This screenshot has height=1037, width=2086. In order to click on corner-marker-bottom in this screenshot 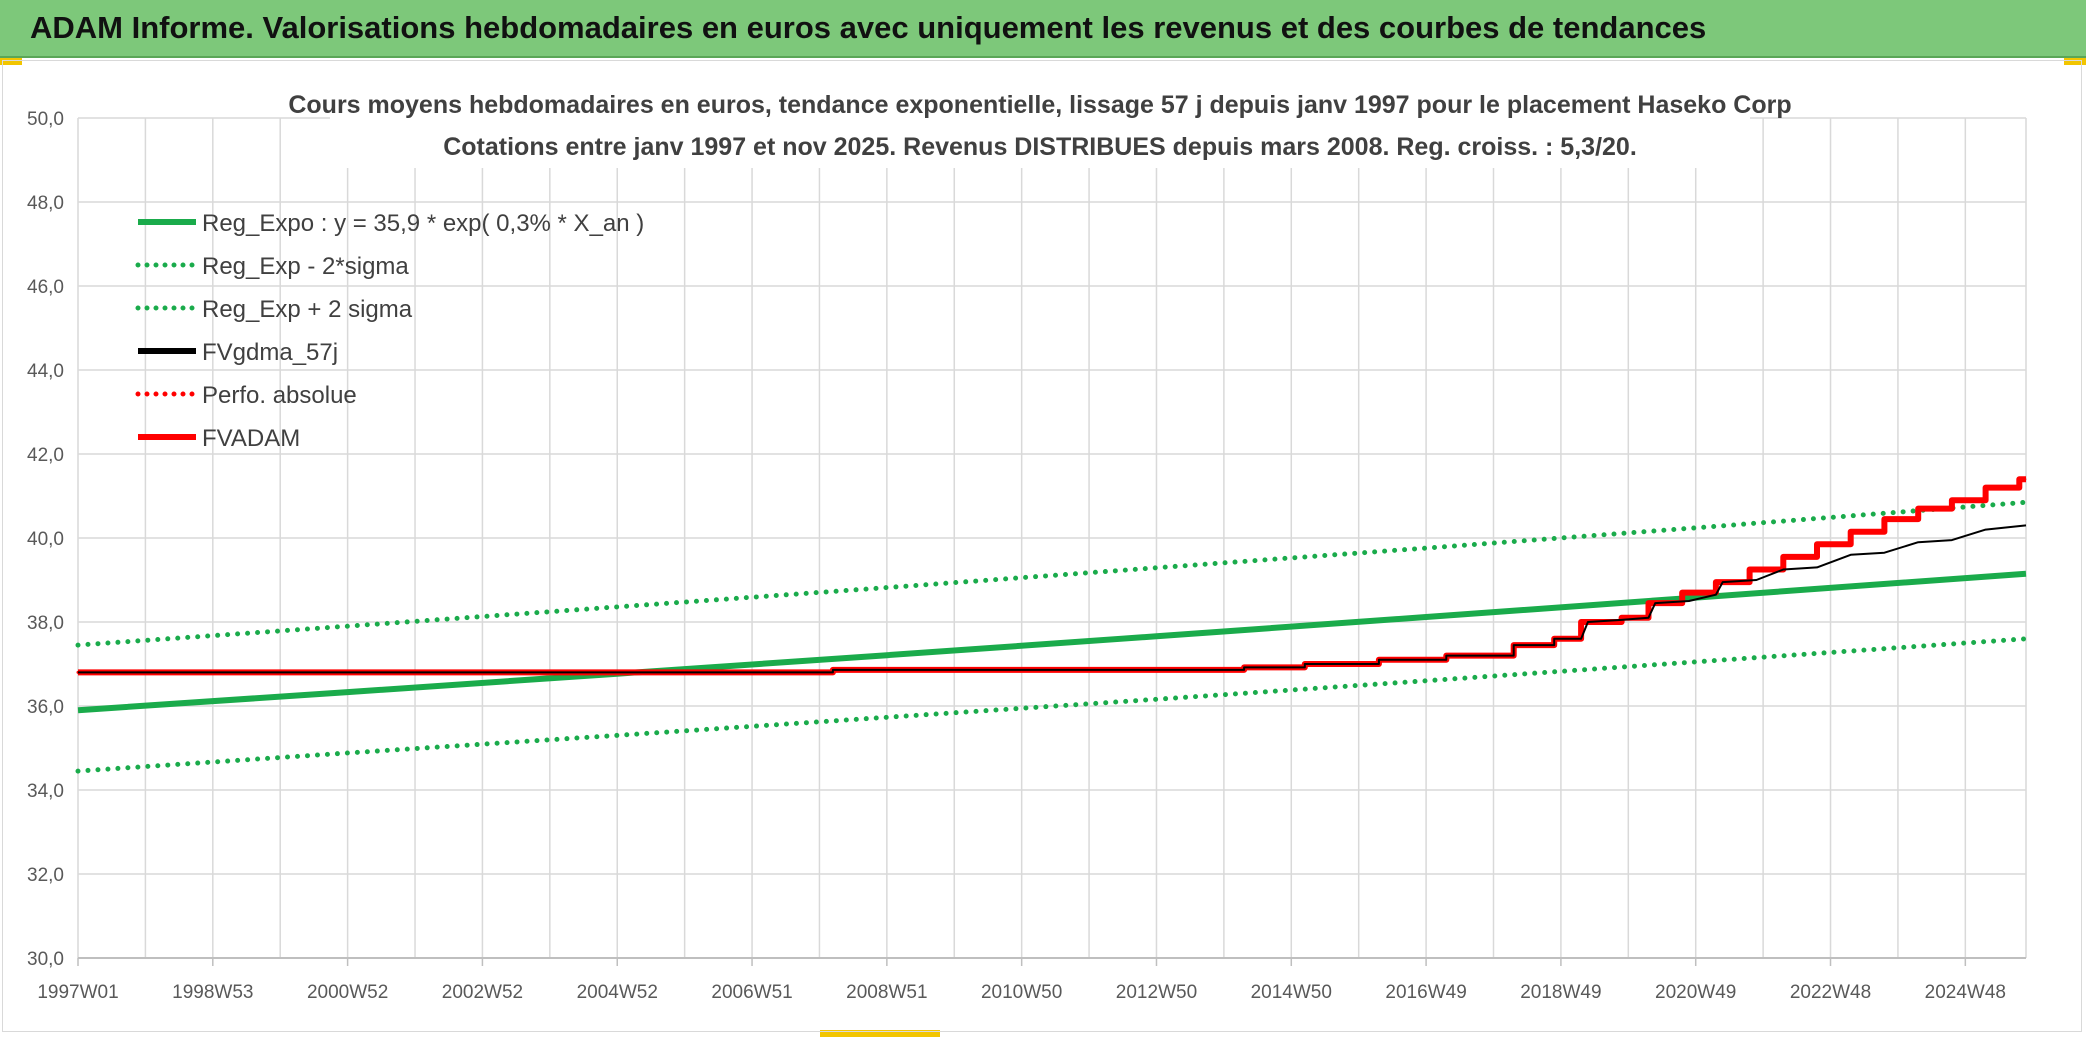, I will do `click(880, 1033)`.